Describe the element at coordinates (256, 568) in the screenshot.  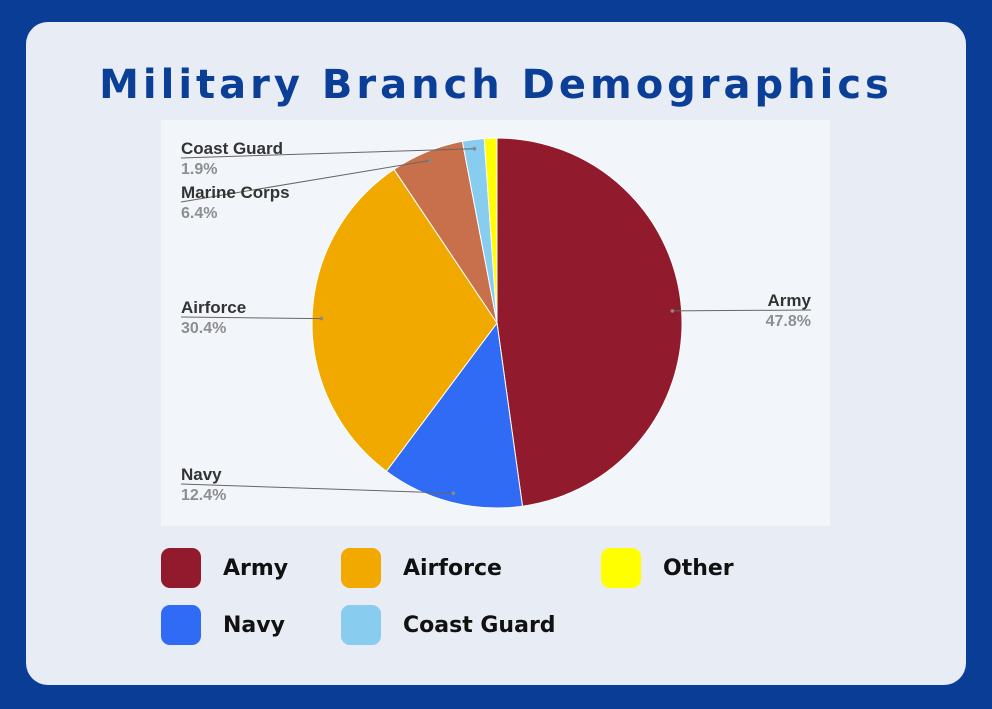
I see `legend-label-army: Army` at that location.